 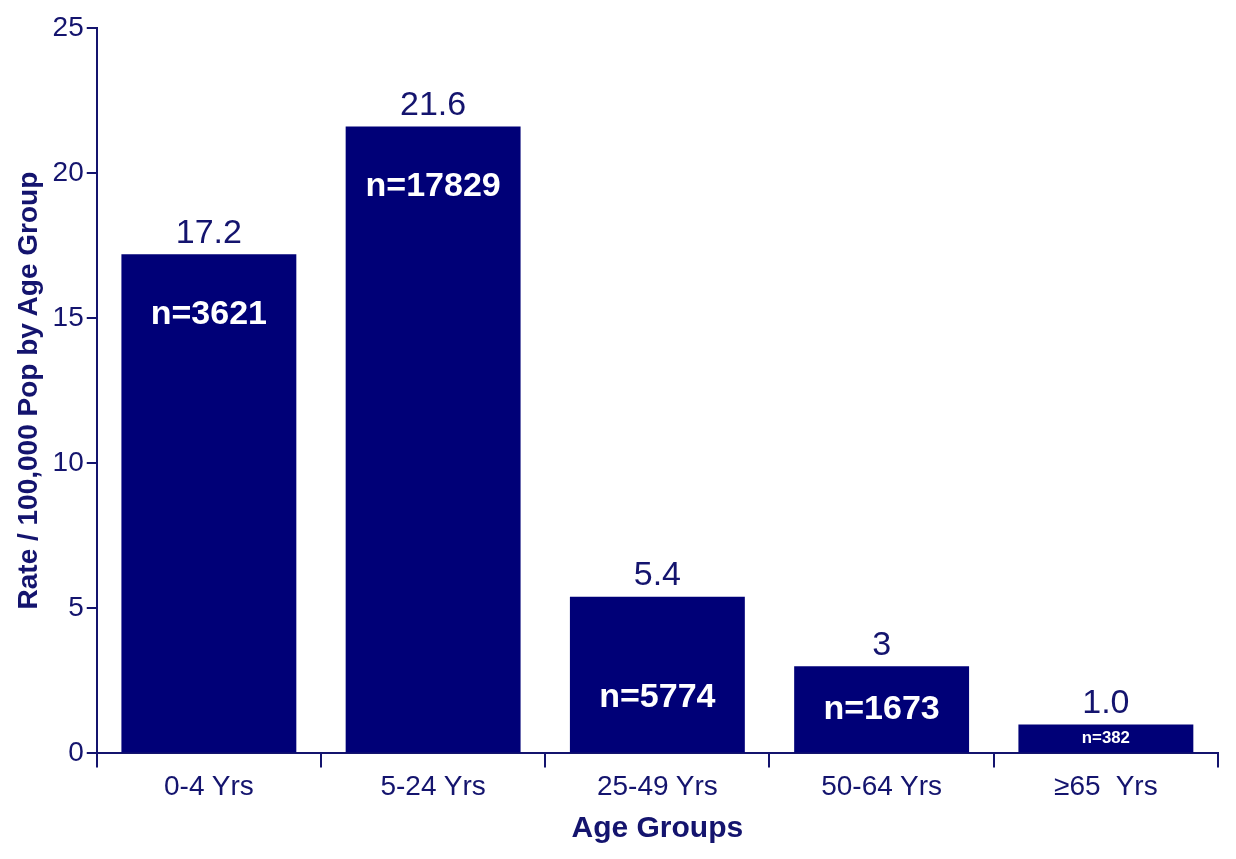 I want to click on x-tick-label: 0-4 Yrs, so click(x=209, y=785).